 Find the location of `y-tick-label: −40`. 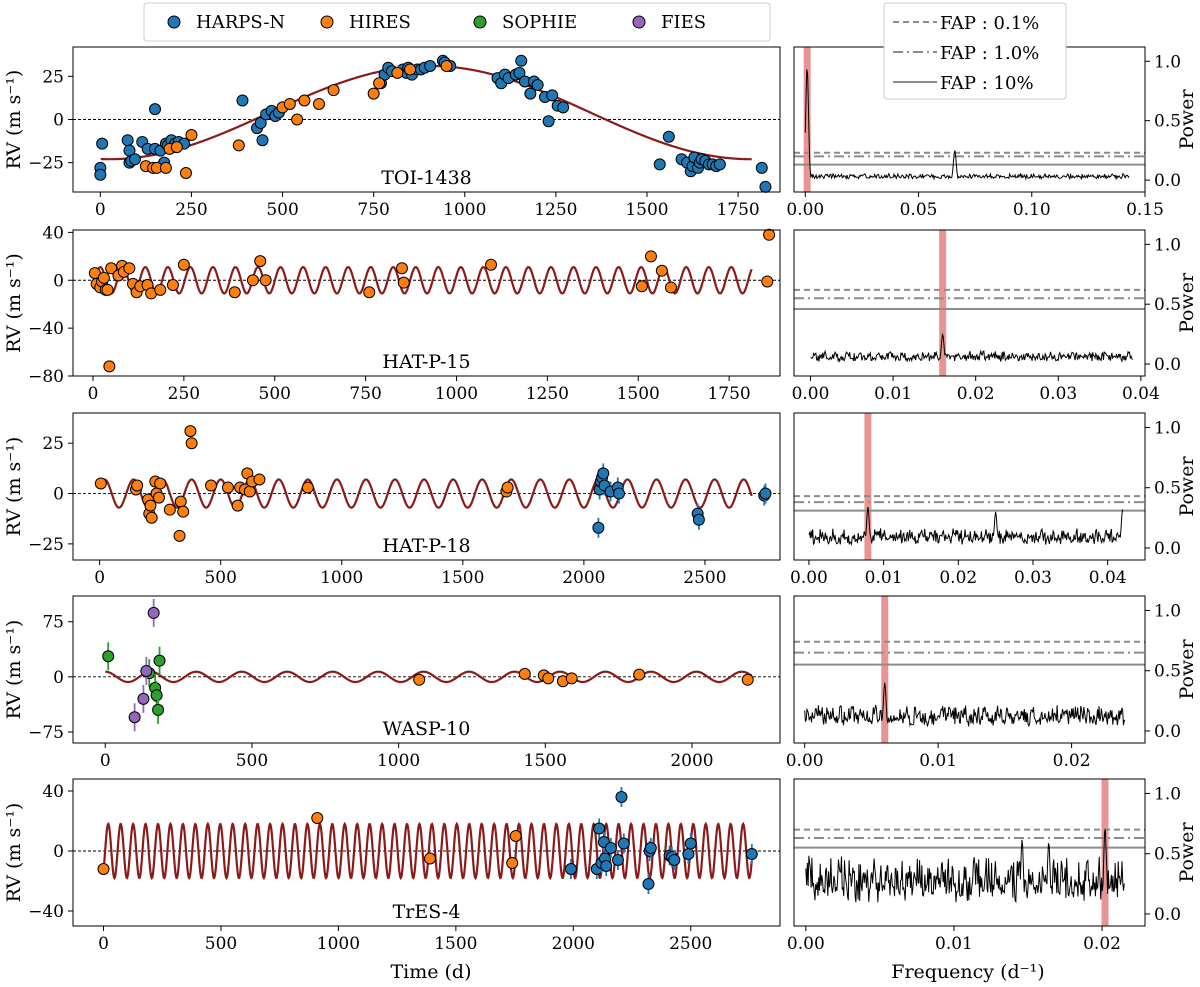

y-tick-label: −40 is located at coordinates (46, 329).